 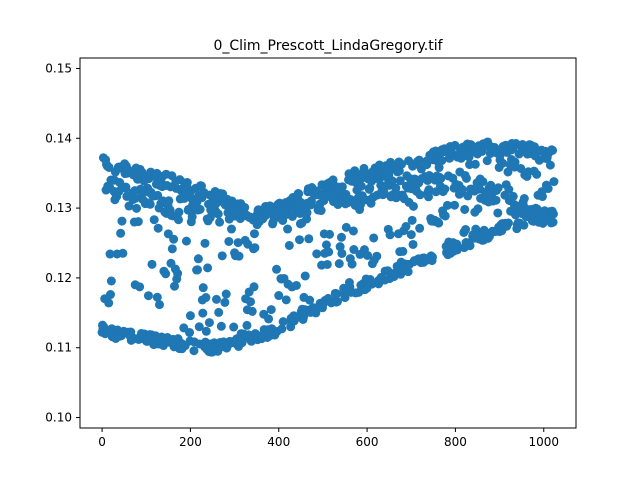 I want to click on x-tick-label: 0, so click(x=102, y=442).